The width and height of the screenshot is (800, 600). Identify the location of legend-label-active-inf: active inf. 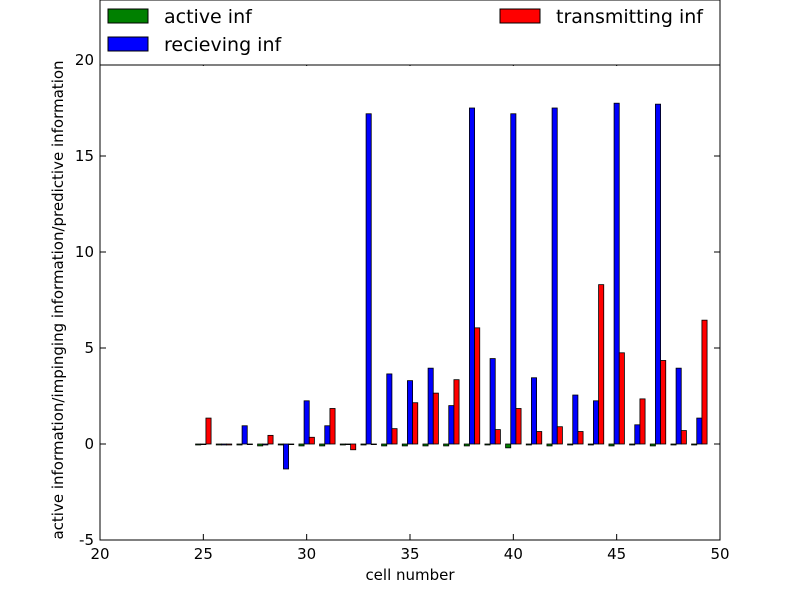
(208, 17).